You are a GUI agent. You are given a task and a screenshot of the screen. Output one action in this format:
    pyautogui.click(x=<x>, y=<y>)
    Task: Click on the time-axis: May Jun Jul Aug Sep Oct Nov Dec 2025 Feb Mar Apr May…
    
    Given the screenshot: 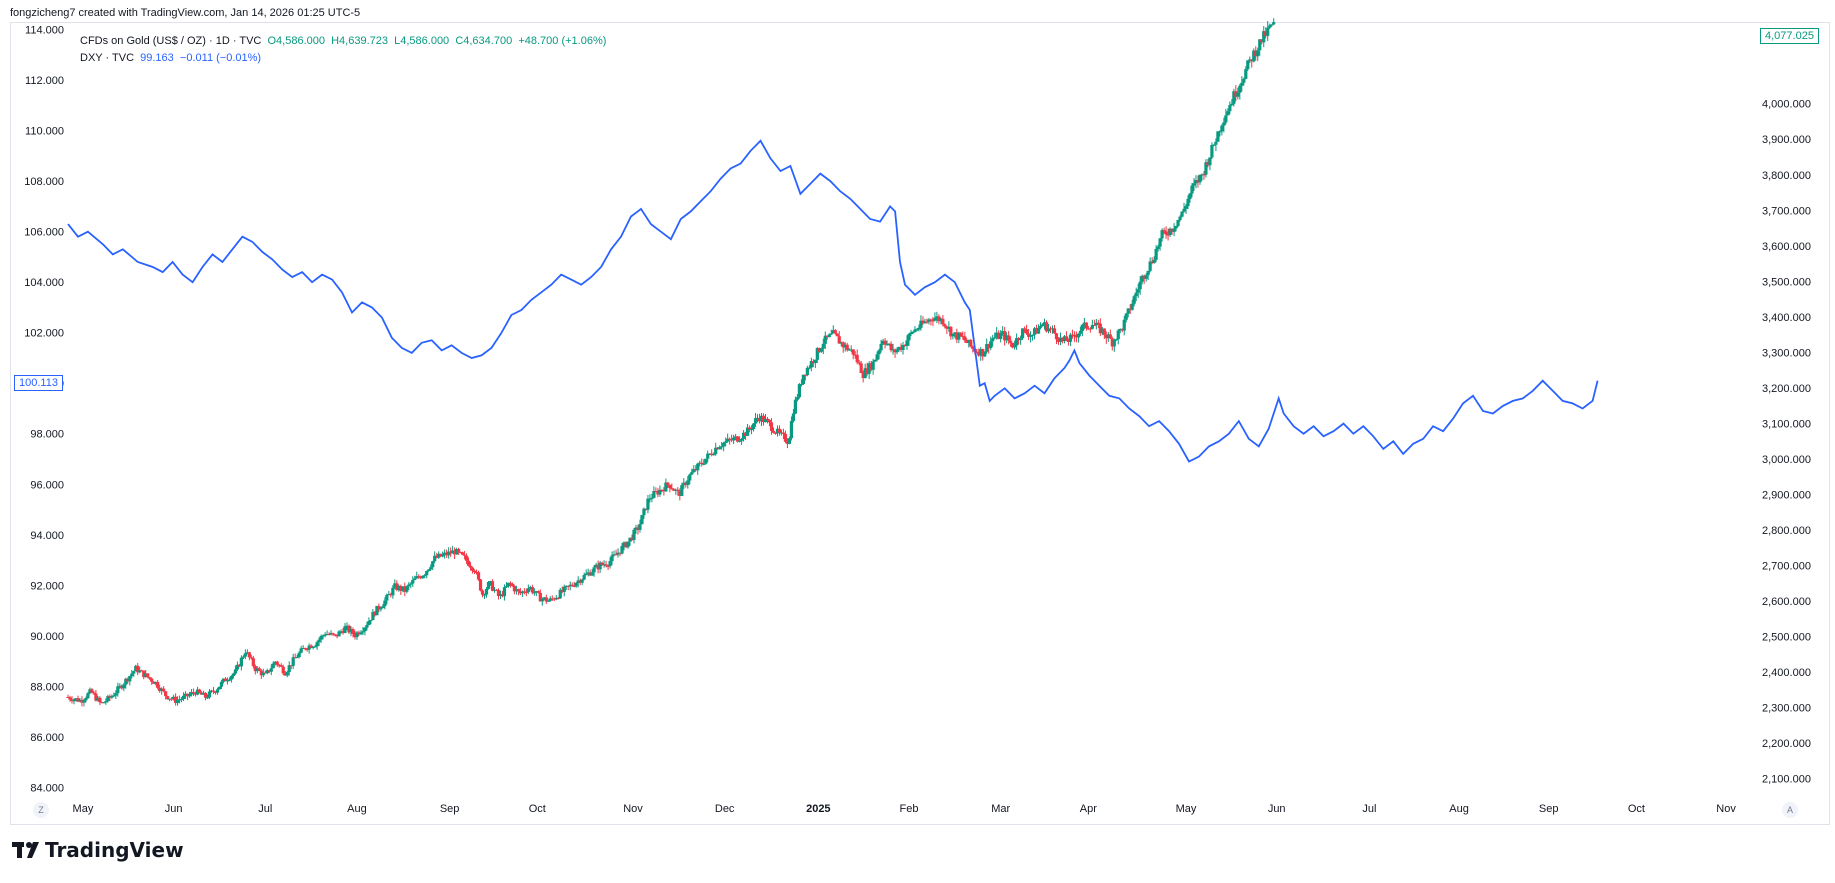 What is the action you would take?
    pyautogui.click(x=905, y=809)
    